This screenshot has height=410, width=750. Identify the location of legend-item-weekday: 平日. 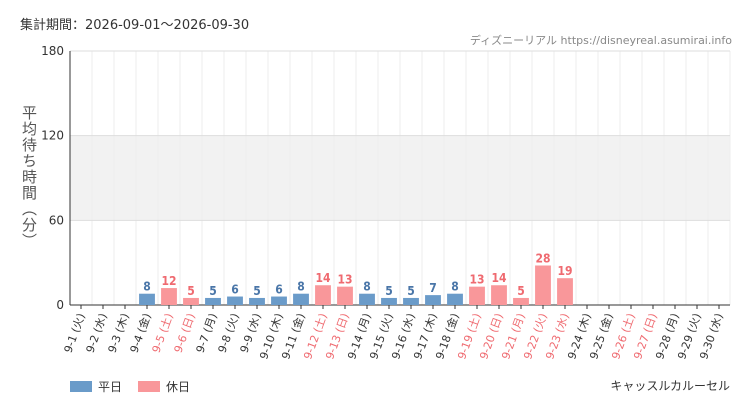
(96, 386).